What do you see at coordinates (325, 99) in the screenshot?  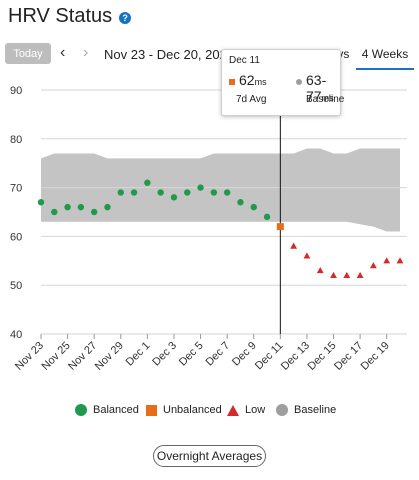 I see `tooltip-baseline-label: Baseline` at bounding box center [325, 99].